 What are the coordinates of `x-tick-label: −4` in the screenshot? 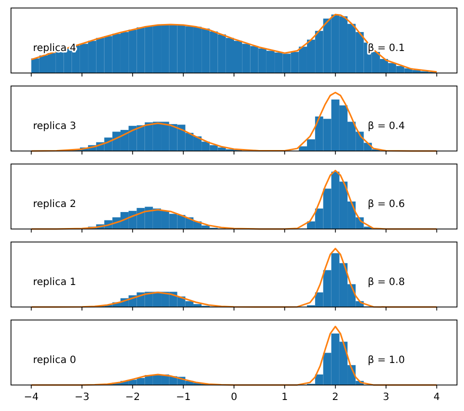 It's located at (31, 397).